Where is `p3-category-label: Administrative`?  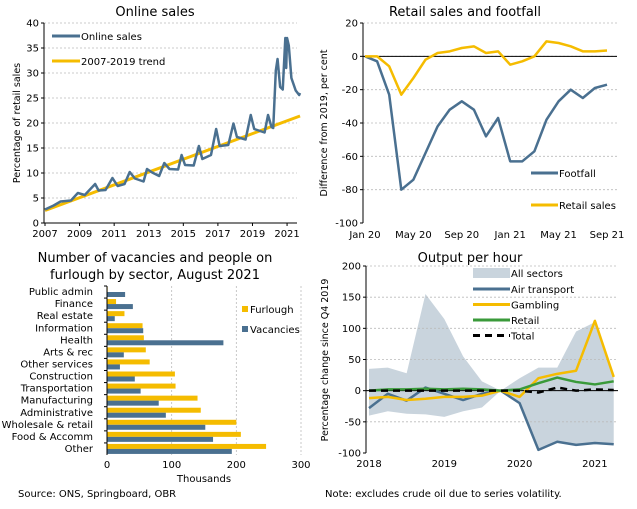
p3-category-label: Administrative is located at coordinates (56, 413).